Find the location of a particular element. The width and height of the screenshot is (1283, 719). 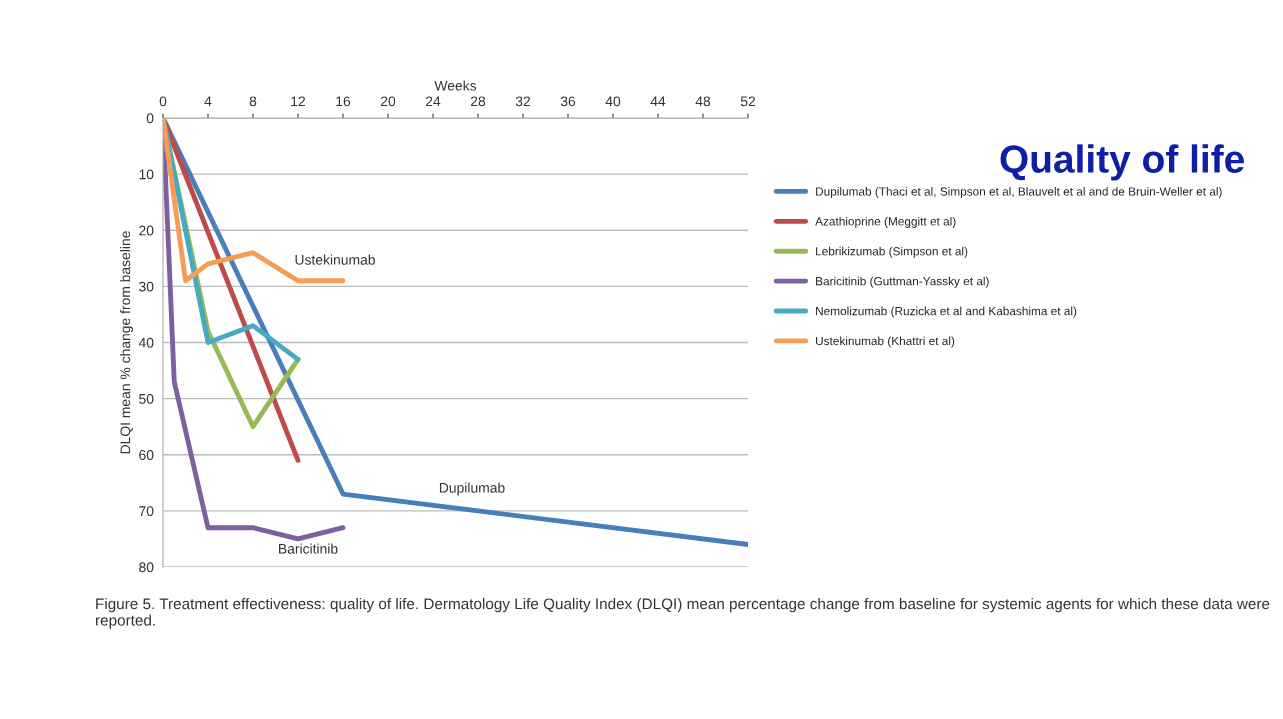

y-tick-label: 40 is located at coordinates (146, 342).